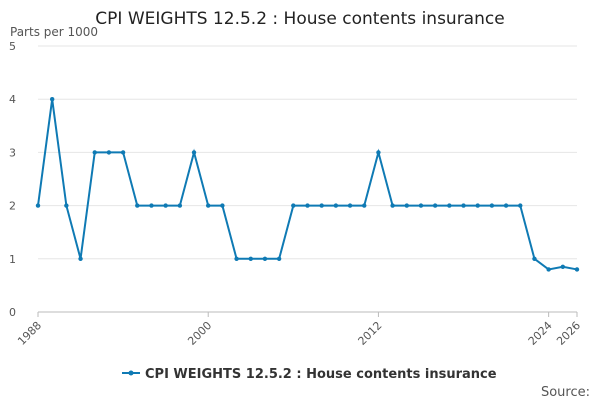 This screenshot has width=600, height=400. I want to click on y-tick-labels: 0 1 2 3 4 5, so click(12, 179).